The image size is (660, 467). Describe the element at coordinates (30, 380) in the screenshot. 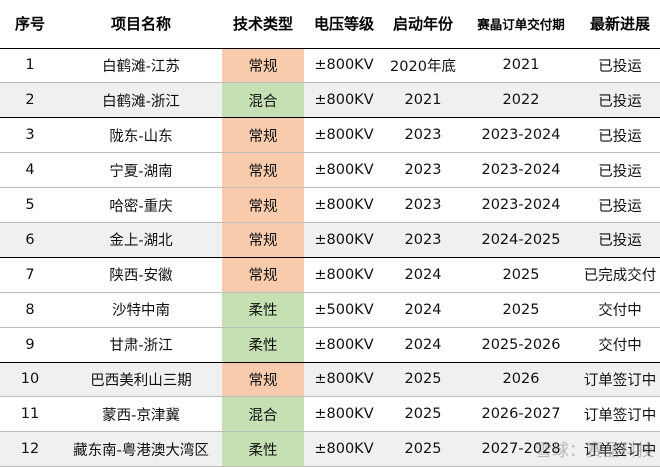

I see `cell-no: 10` at that location.